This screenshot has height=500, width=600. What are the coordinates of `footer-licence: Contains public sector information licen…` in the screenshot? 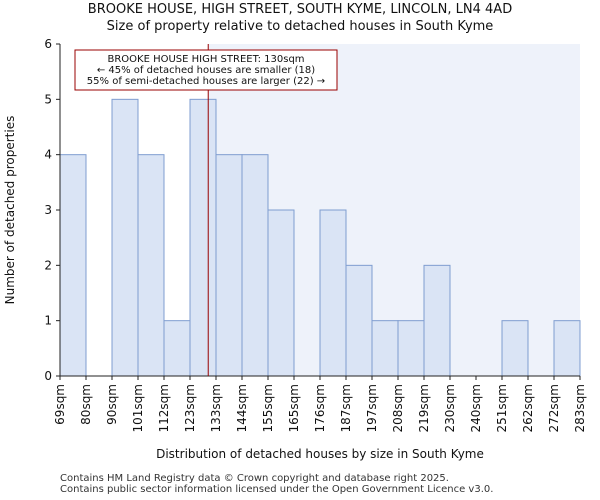 It's located at (277, 489).